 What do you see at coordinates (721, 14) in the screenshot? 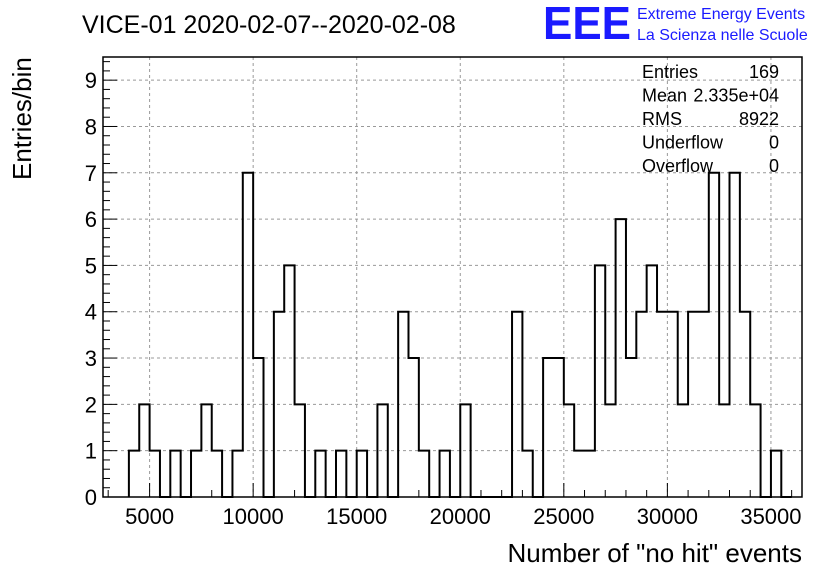
I see `eee-logo-line1: Extreme Energy Events` at bounding box center [721, 14].